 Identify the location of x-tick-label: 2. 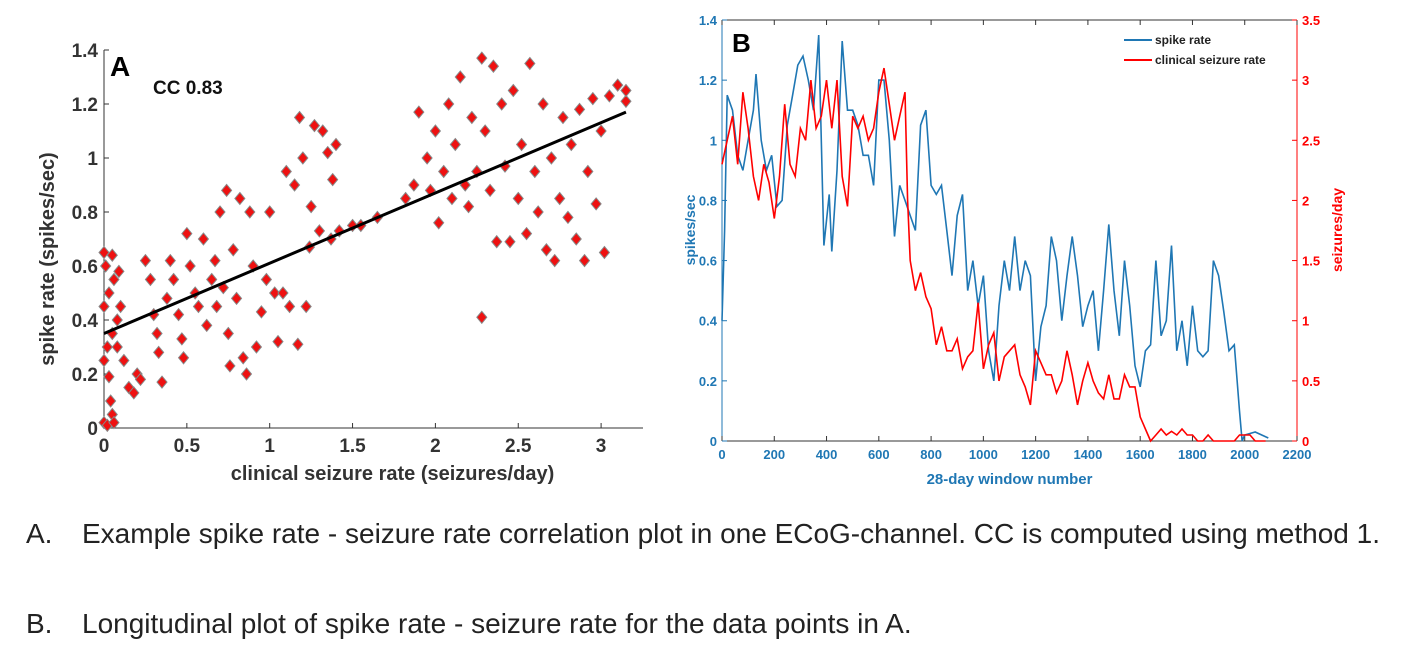
(435, 446).